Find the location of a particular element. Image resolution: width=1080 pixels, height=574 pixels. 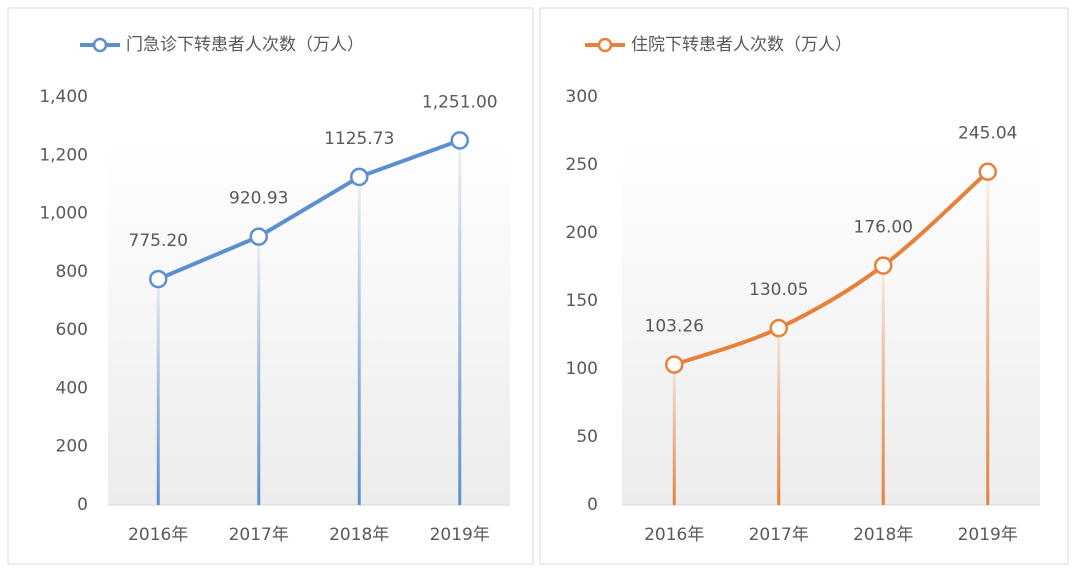

y-tick-label: 800 is located at coordinates (72, 272).